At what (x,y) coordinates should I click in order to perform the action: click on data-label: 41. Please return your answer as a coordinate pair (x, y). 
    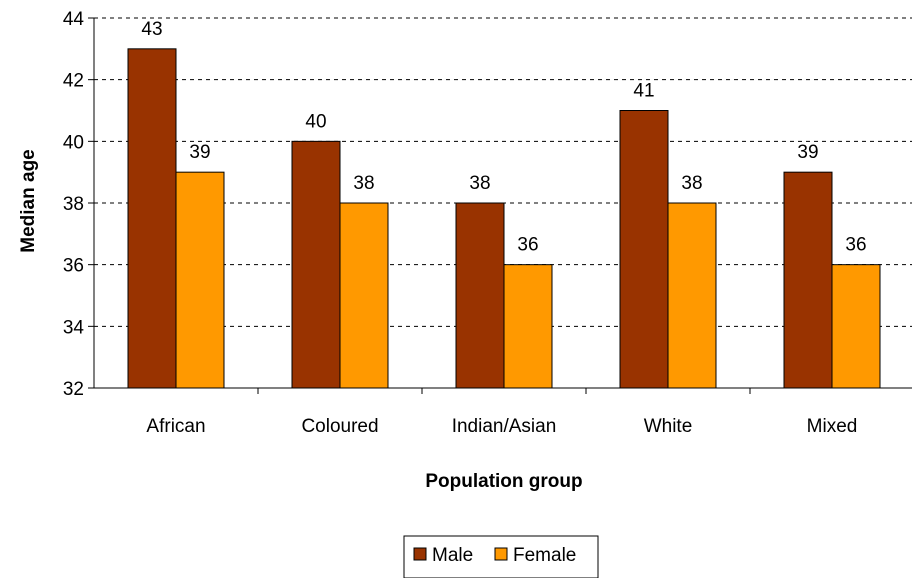
    Looking at the image, I should click on (643, 91).